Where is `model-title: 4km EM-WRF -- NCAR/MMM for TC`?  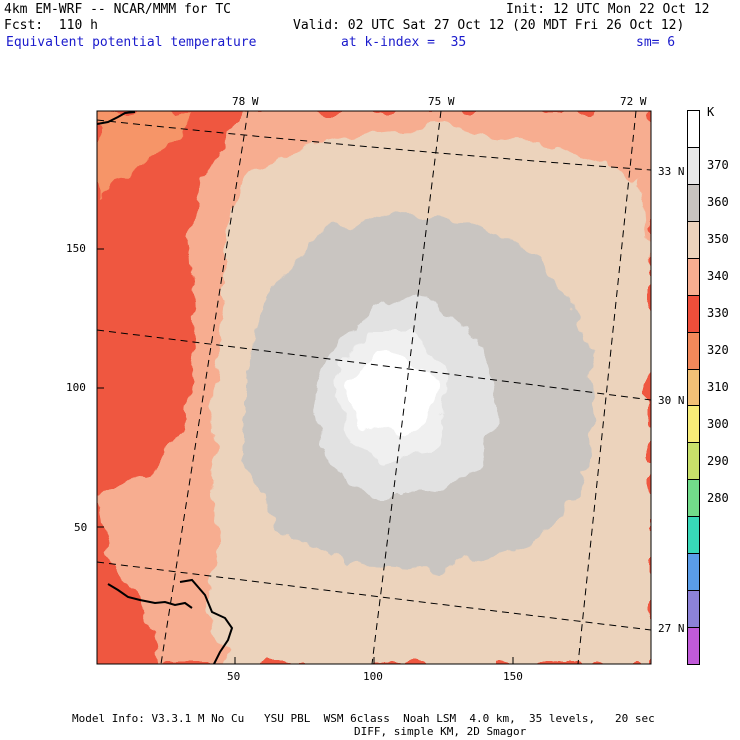 model-title: 4km EM-WRF -- NCAR/MMM for TC is located at coordinates (117, 9).